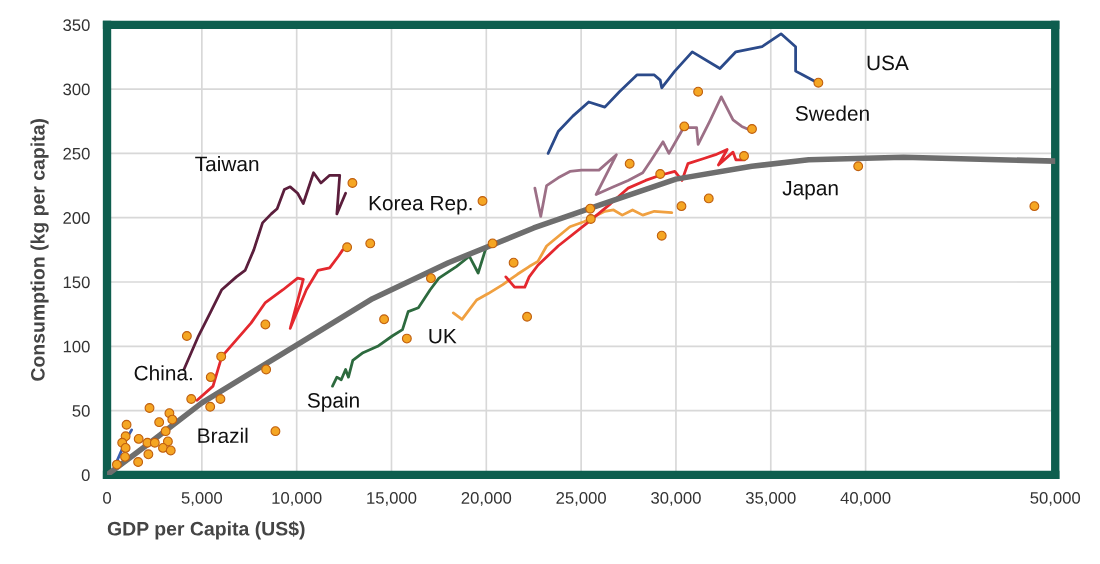  What do you see at coordinates (227, 163) in the screenshot?
I see `annotation: Taiwan` at bounding box center [227, 163].